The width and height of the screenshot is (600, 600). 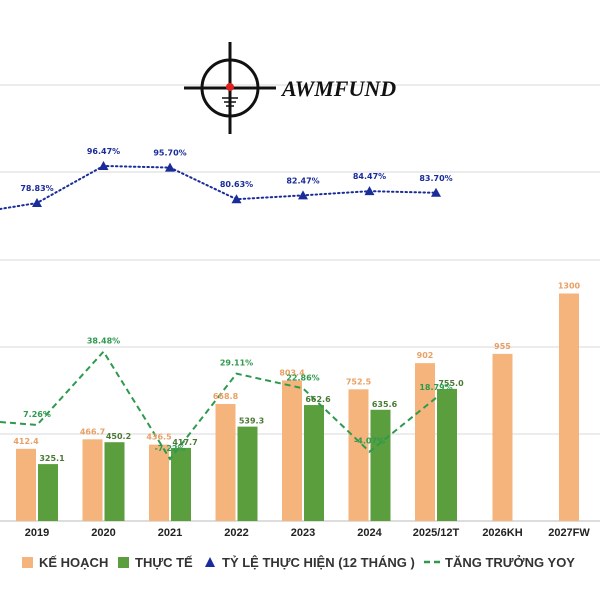 What do you see at coordinates (292, 450) in the screenshot?
I see `bar-ke-hoach-2023` at bounding box center [292, 450].